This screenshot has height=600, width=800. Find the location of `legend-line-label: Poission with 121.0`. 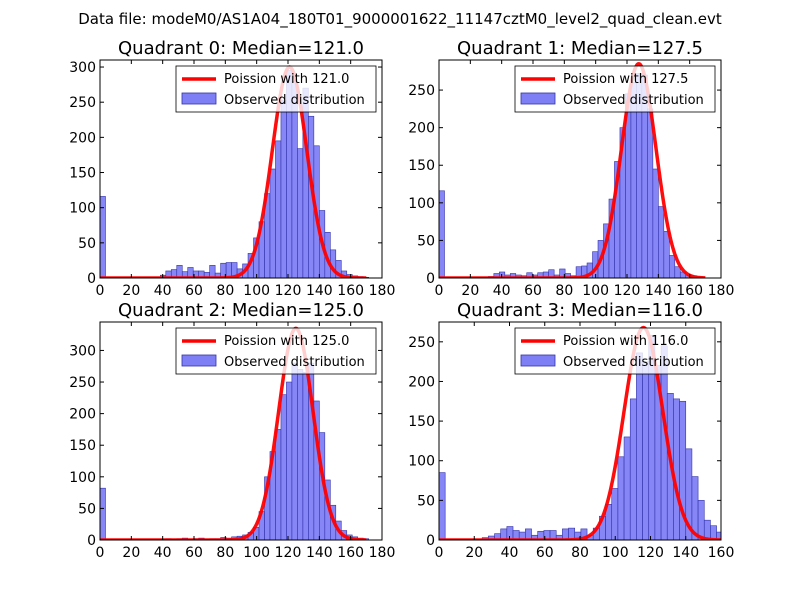

legend-line-label: Poission with 121.0 is located at coordinates (286, 79).